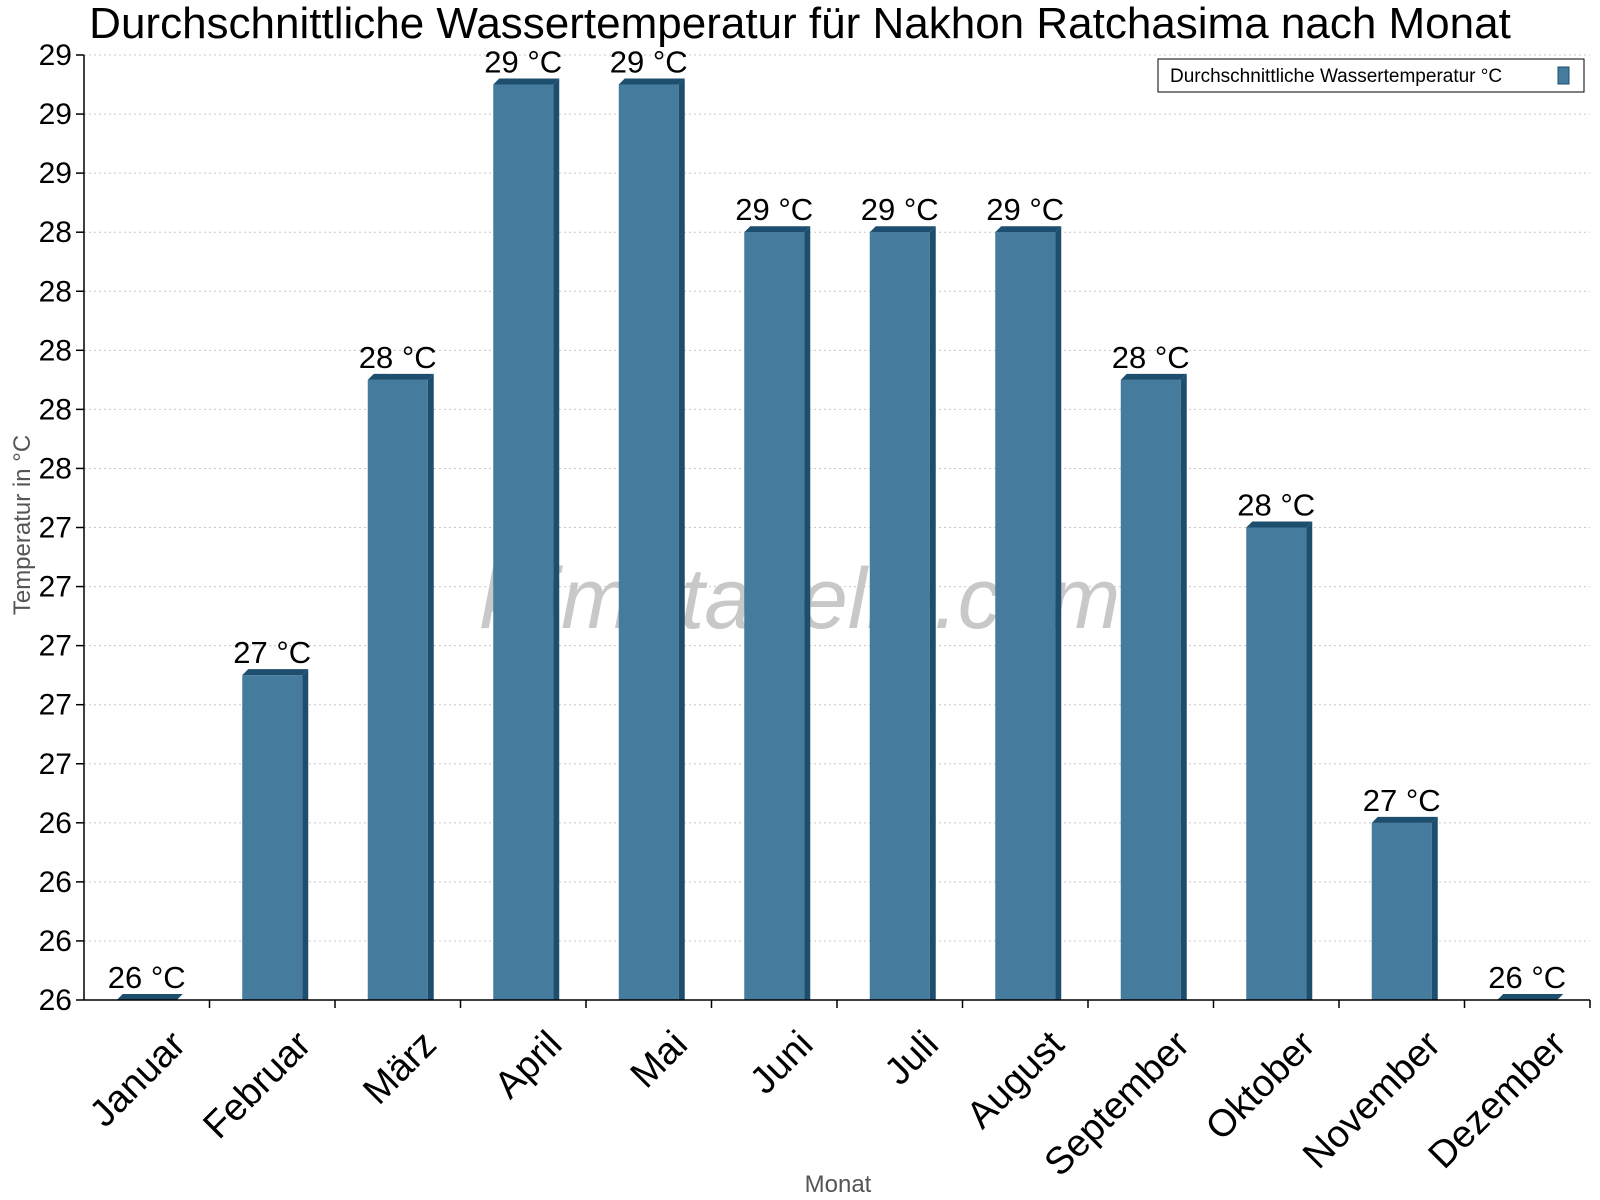 The height and width of the screenshot is (1200, 1600). What do you see at coordinates (1563, 75) in the screenshot?
I see `legend-swatch` at bounding box center [1563, 75].